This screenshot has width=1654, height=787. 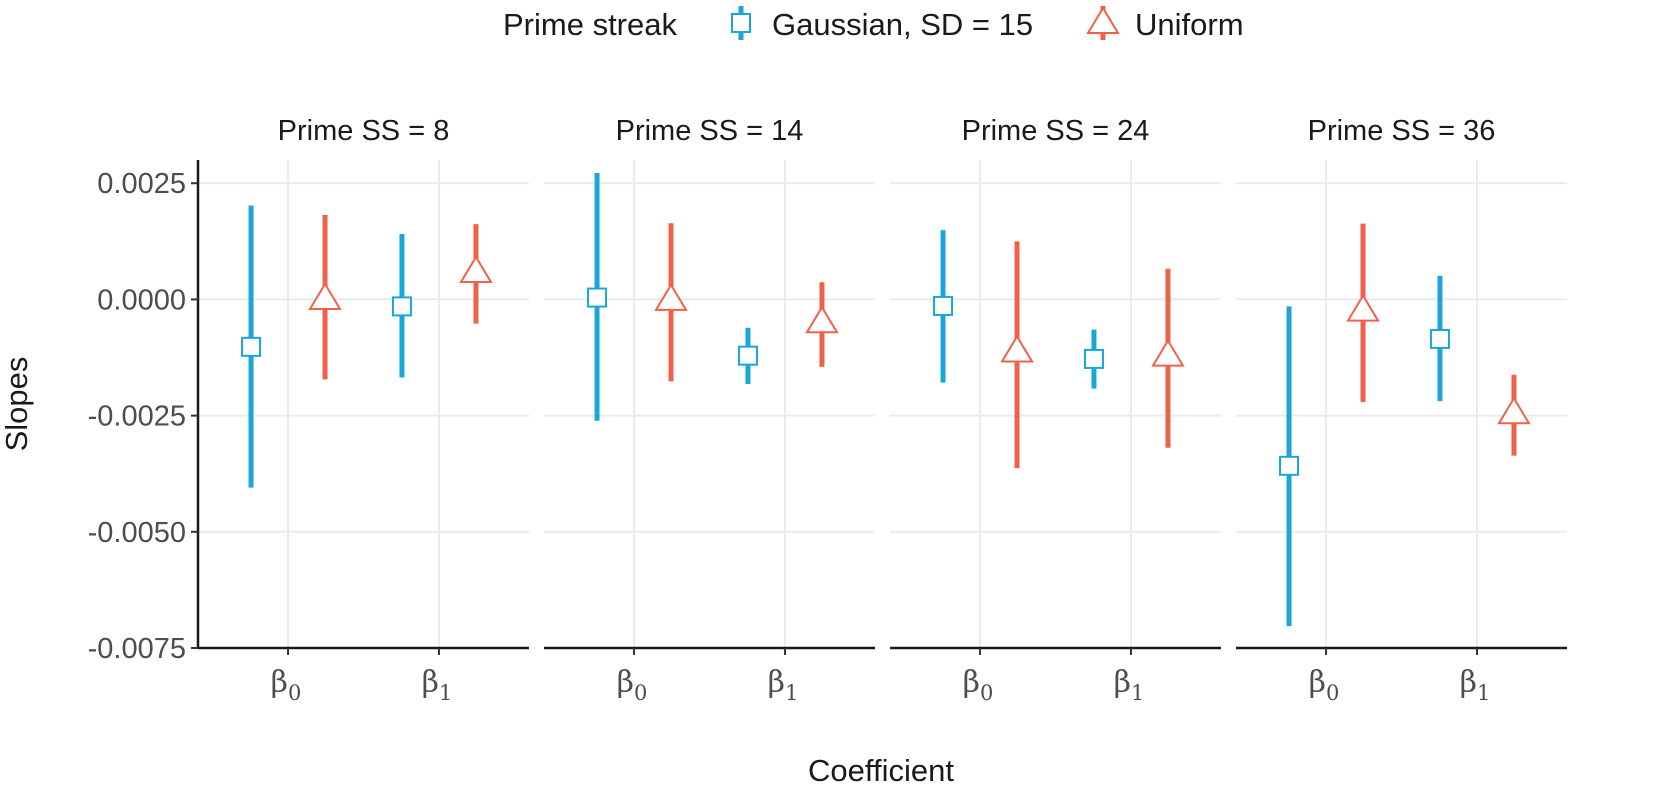 What do you see at coordinates (902, 24) in the screenshot?
I see `legend-label: Gaussian, SD = 15` at bounding box center [902, 24].